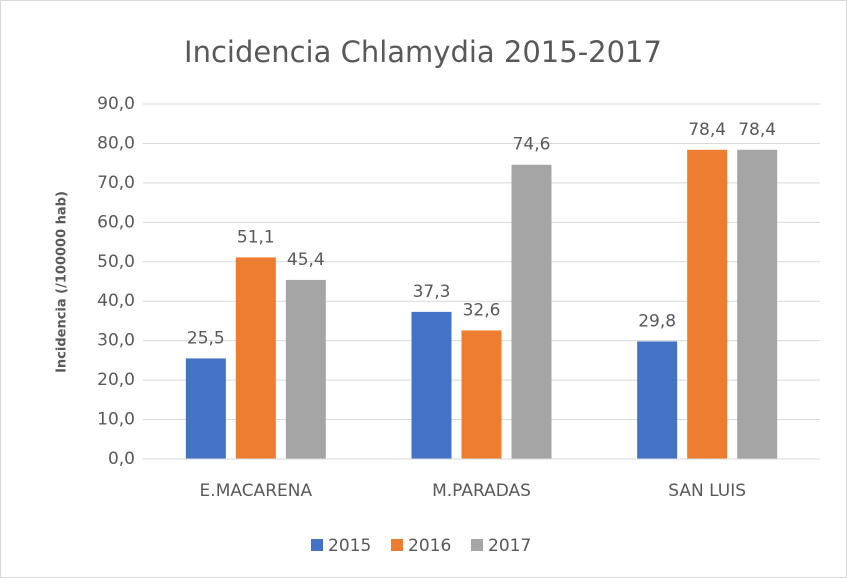 This screenshot has width=847, height=578. What do you see at coordinates (482, 310) in the screenshot?
I see `data-label: 32,6` at bounding box center [482, 310].